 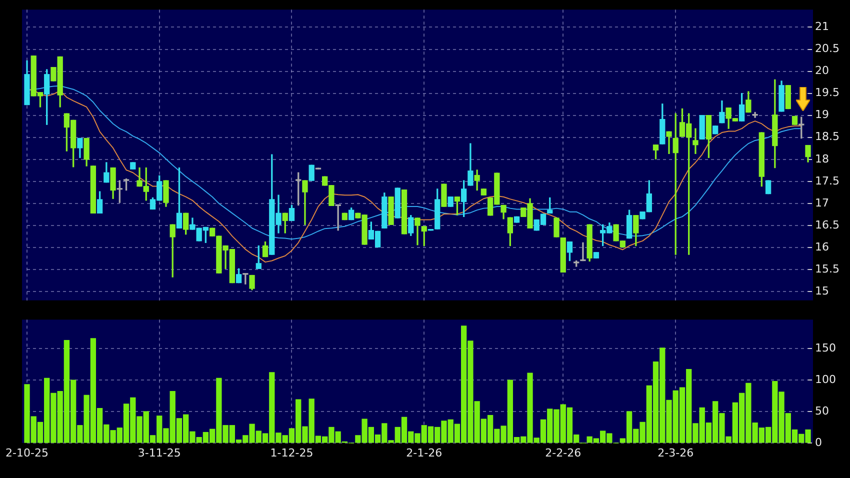 I want to click on category-label: 2-1-26, so click(x=424, y=453).